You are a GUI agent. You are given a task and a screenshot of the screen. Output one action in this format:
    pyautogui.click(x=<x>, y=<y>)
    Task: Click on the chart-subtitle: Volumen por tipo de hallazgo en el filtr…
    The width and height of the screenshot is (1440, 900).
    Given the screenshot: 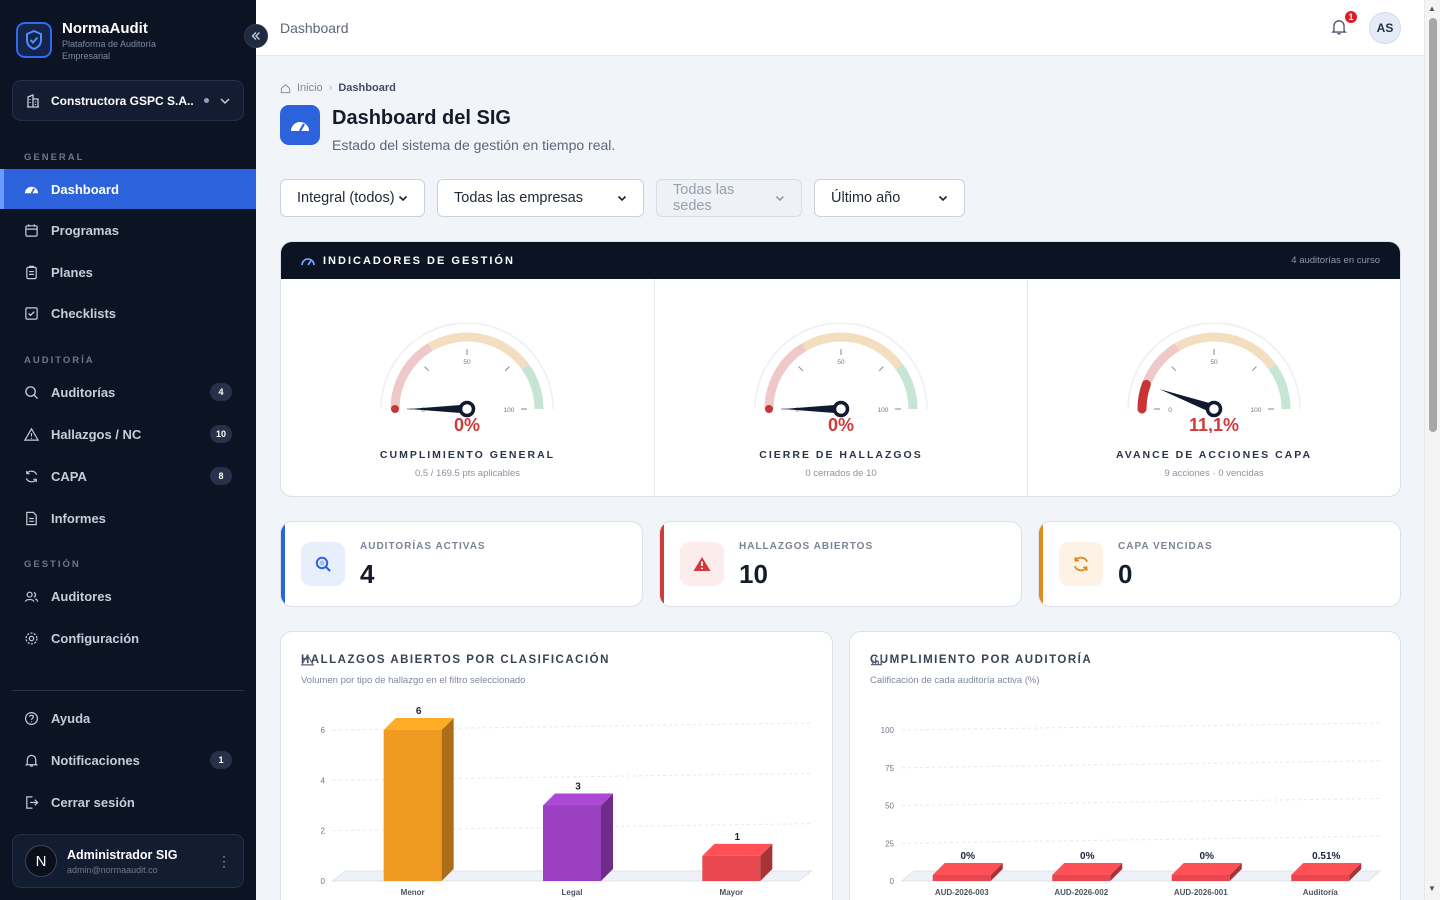 What is the action you would take?
    pyautogui.click(x=413, y=680)
    